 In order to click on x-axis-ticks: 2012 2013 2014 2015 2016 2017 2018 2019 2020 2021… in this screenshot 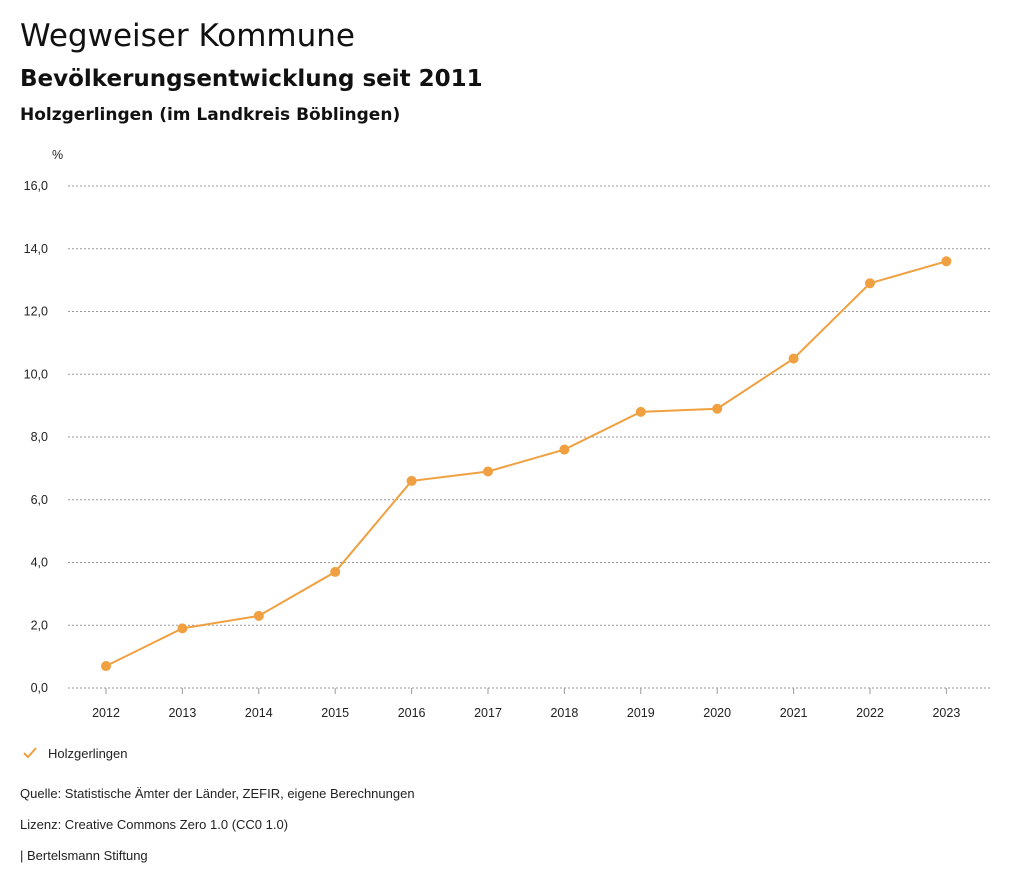, I will do `click(526, 704)`.